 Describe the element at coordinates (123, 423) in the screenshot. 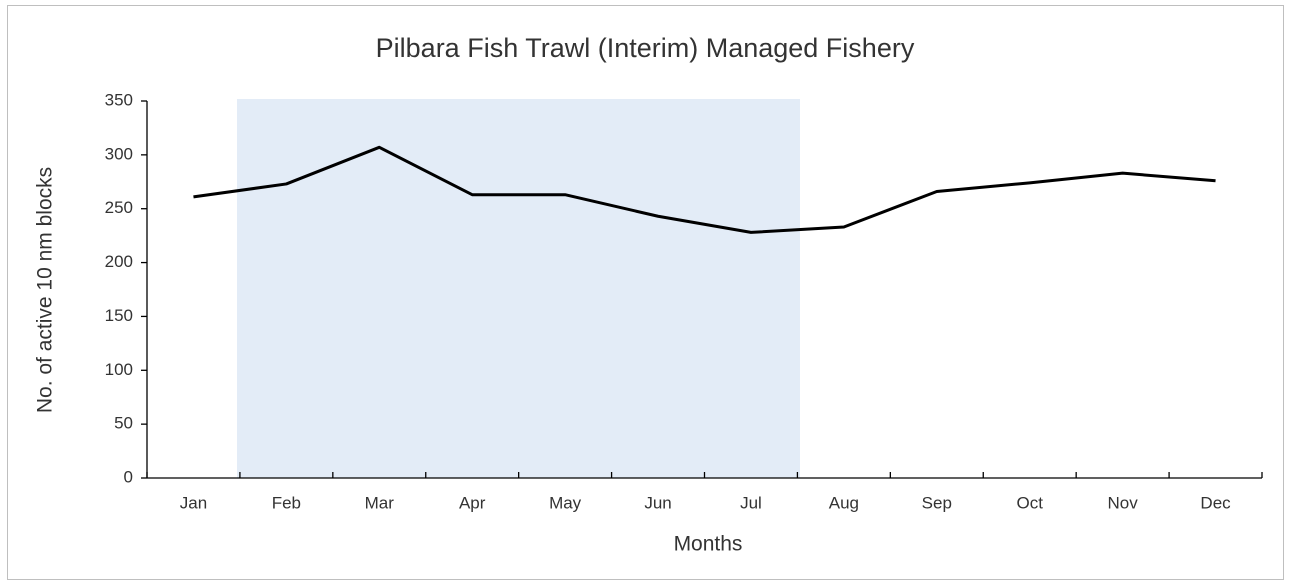

I see `y-tick-label: 50` at that location.